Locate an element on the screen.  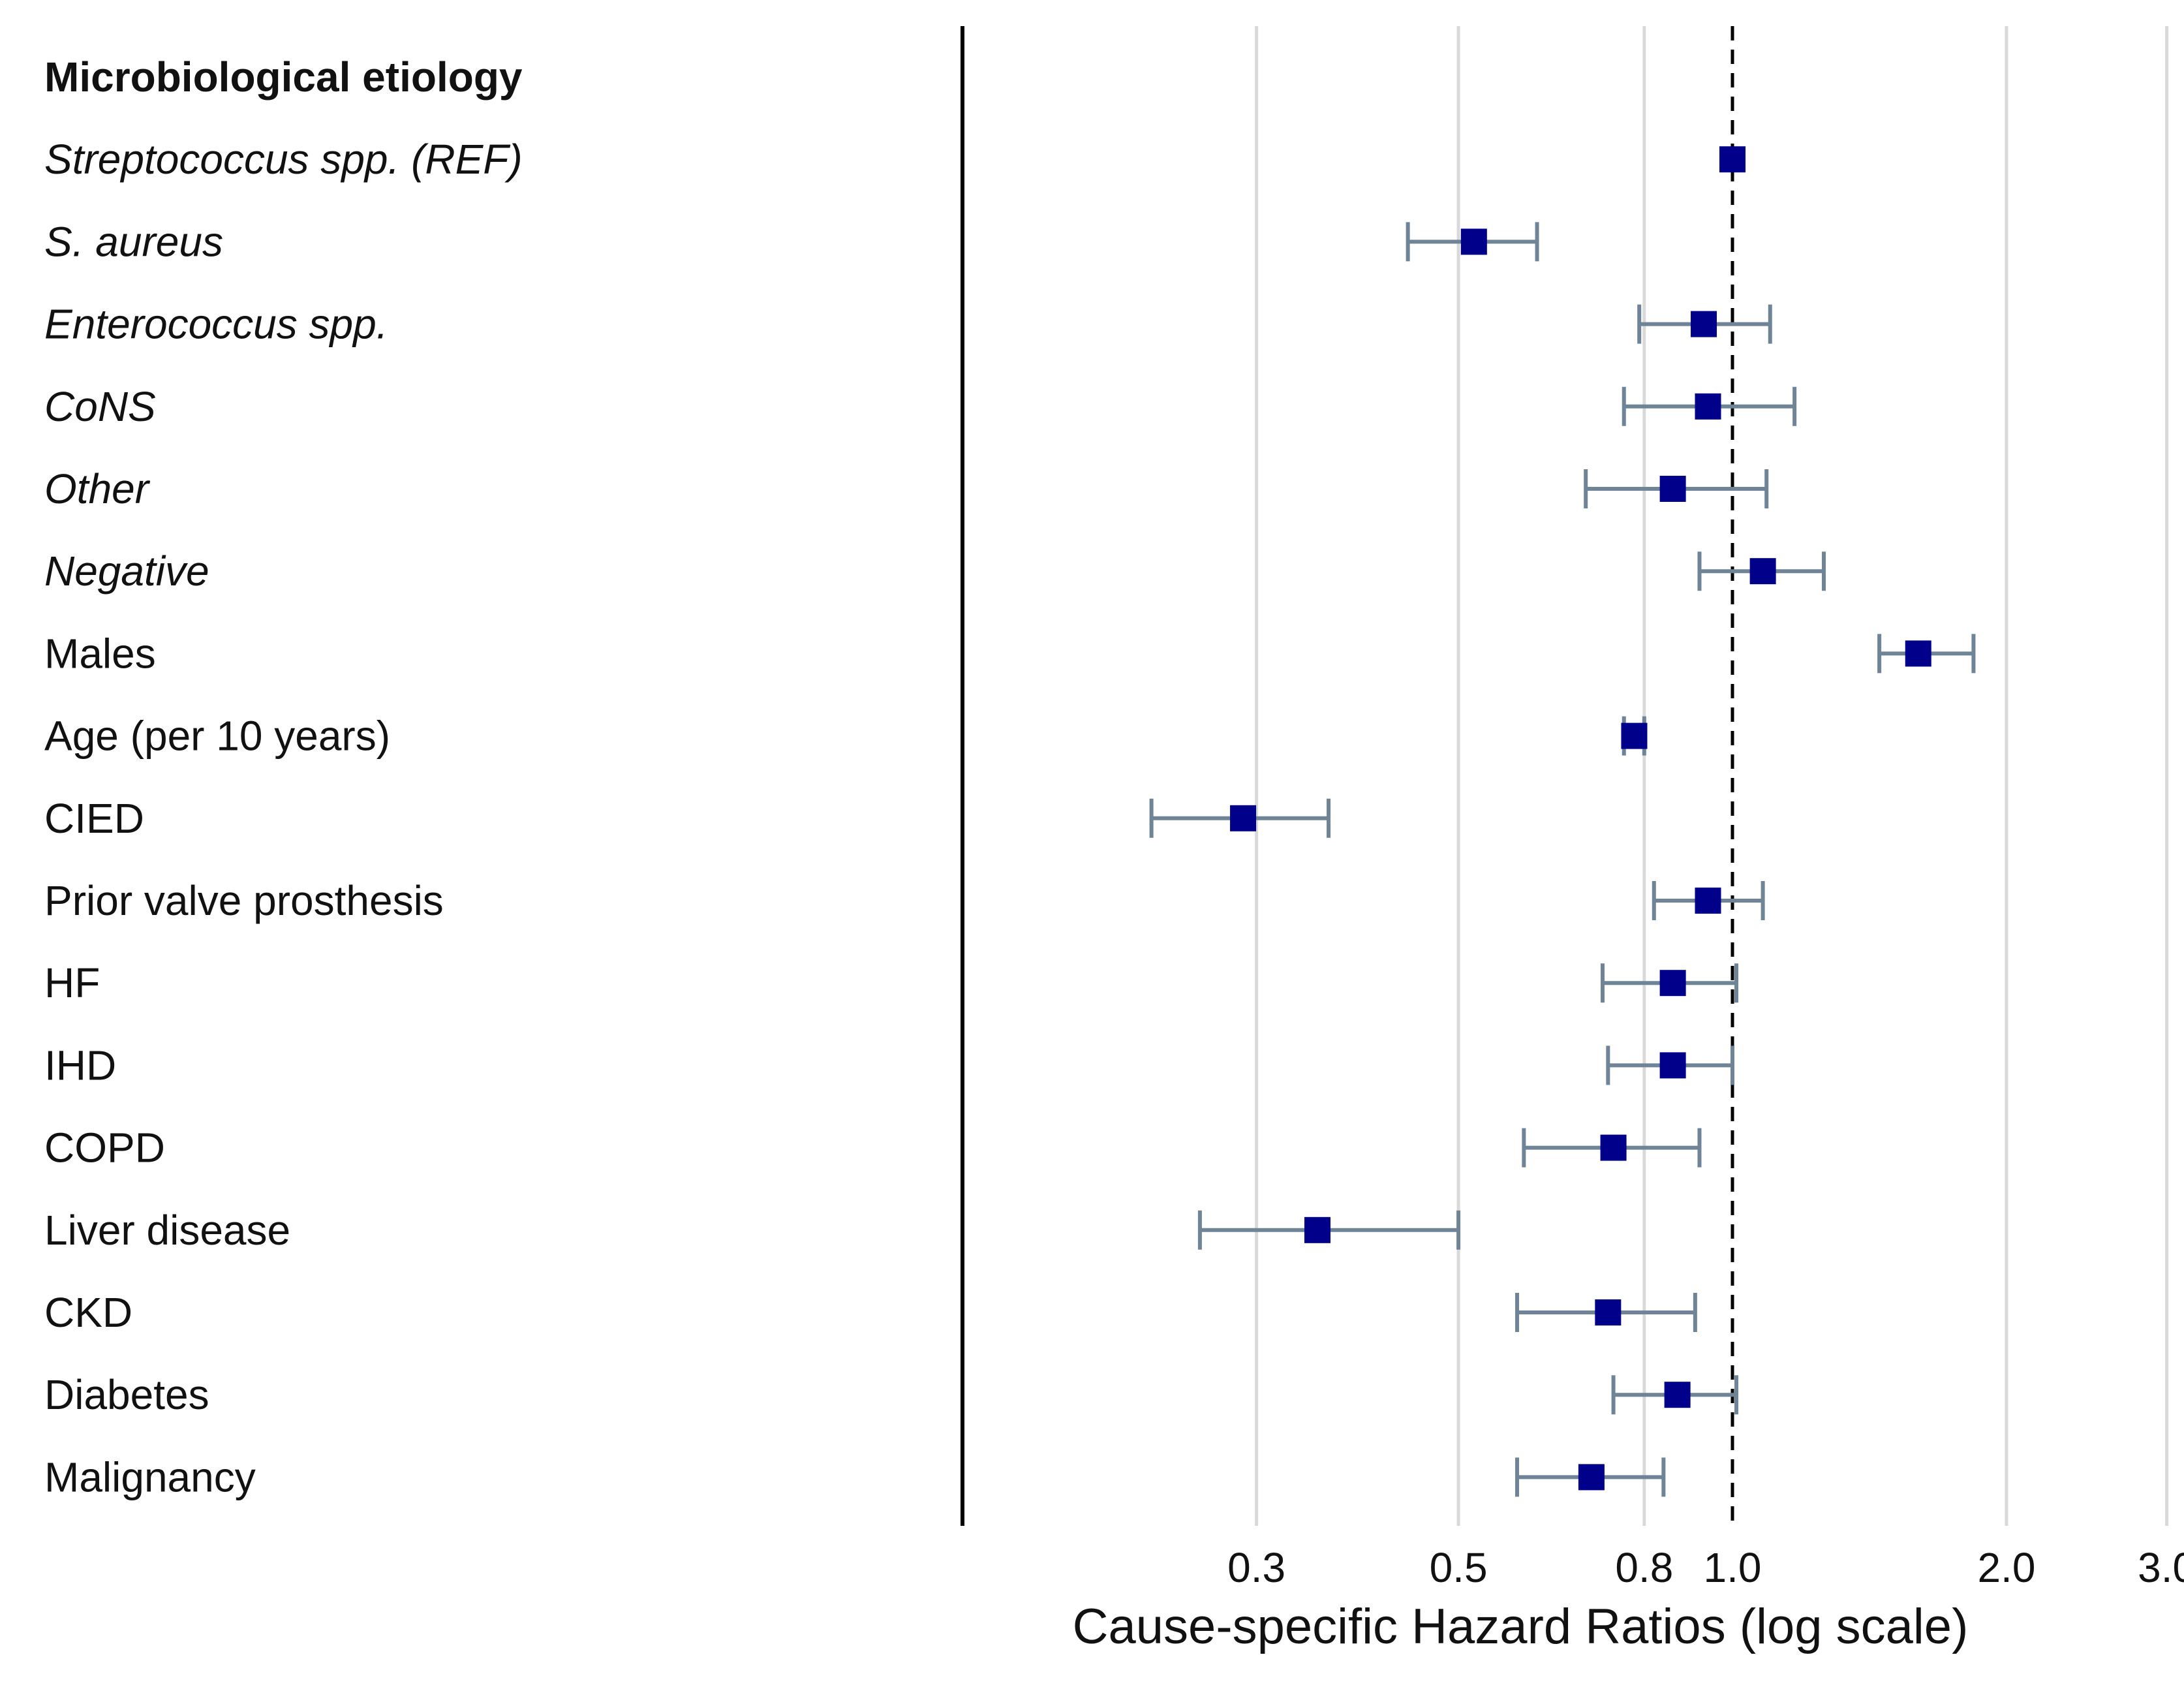
row-label: HF is located at coordinates (72, 982).